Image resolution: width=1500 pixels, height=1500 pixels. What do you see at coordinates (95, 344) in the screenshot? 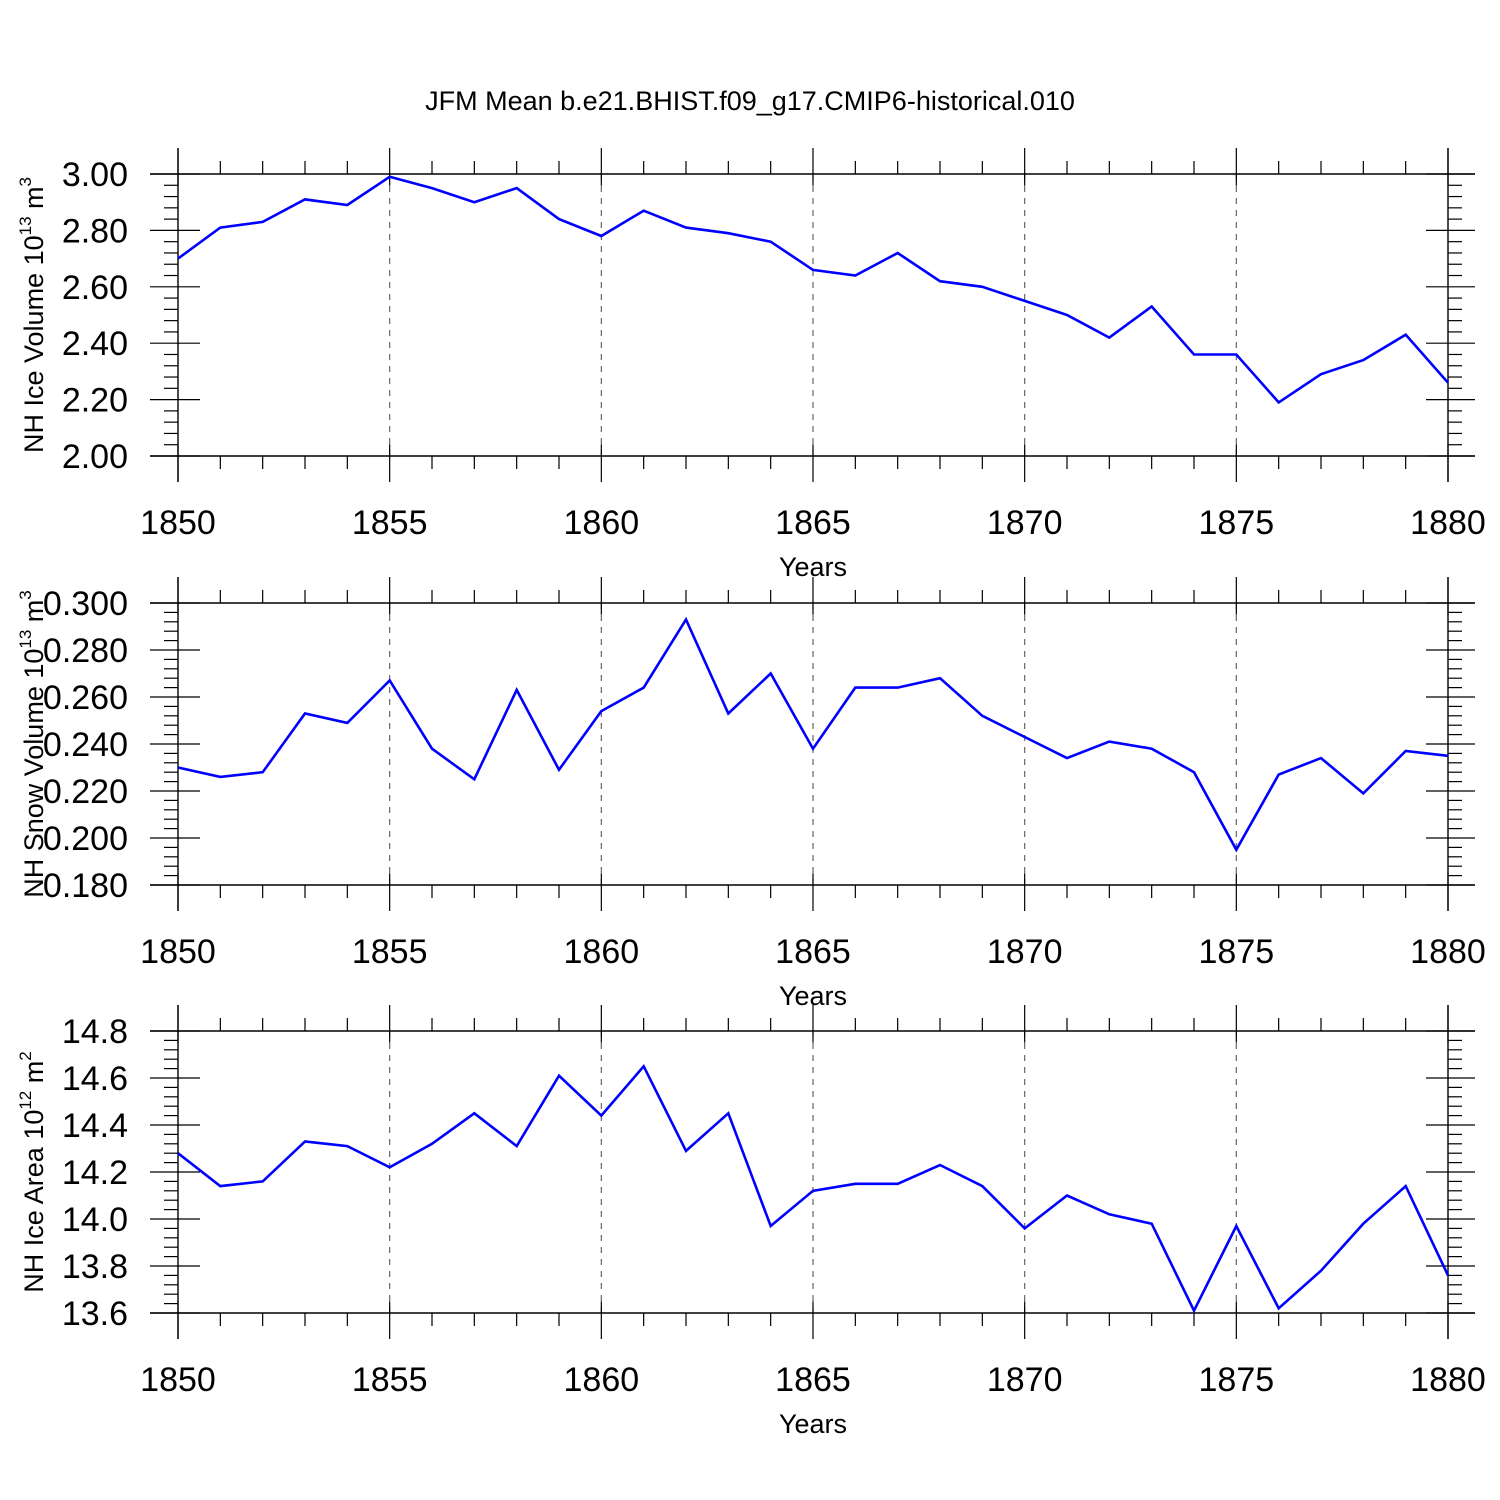
I see `y-tick-label: 2.40` at bounding box center [95, 344].